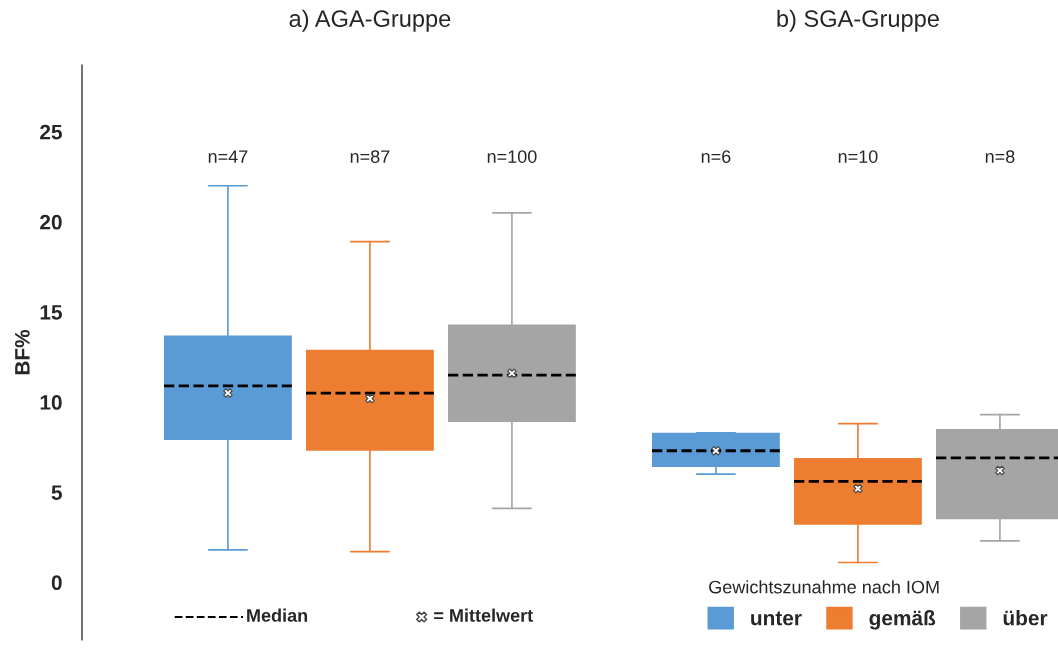 This screenshot has height=666, width=1058. I want to click on text: n=100, so click(512, 156).